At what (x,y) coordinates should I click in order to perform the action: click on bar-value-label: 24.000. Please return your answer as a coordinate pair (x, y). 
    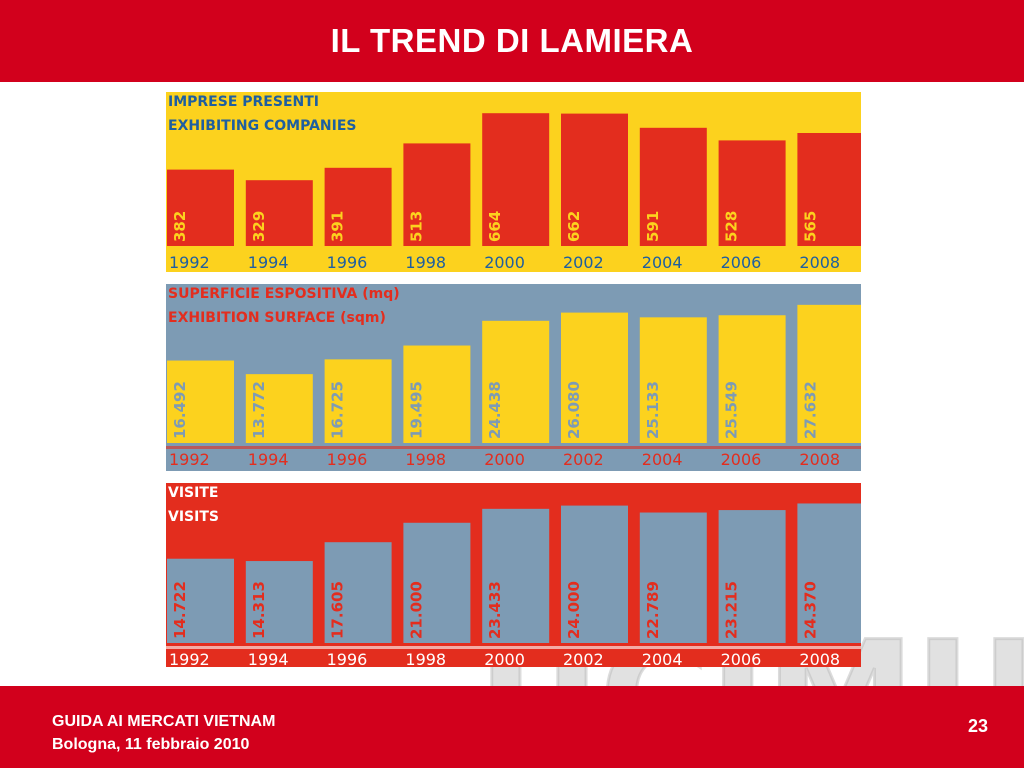
    Looking at the image, I should click on (574, 610).